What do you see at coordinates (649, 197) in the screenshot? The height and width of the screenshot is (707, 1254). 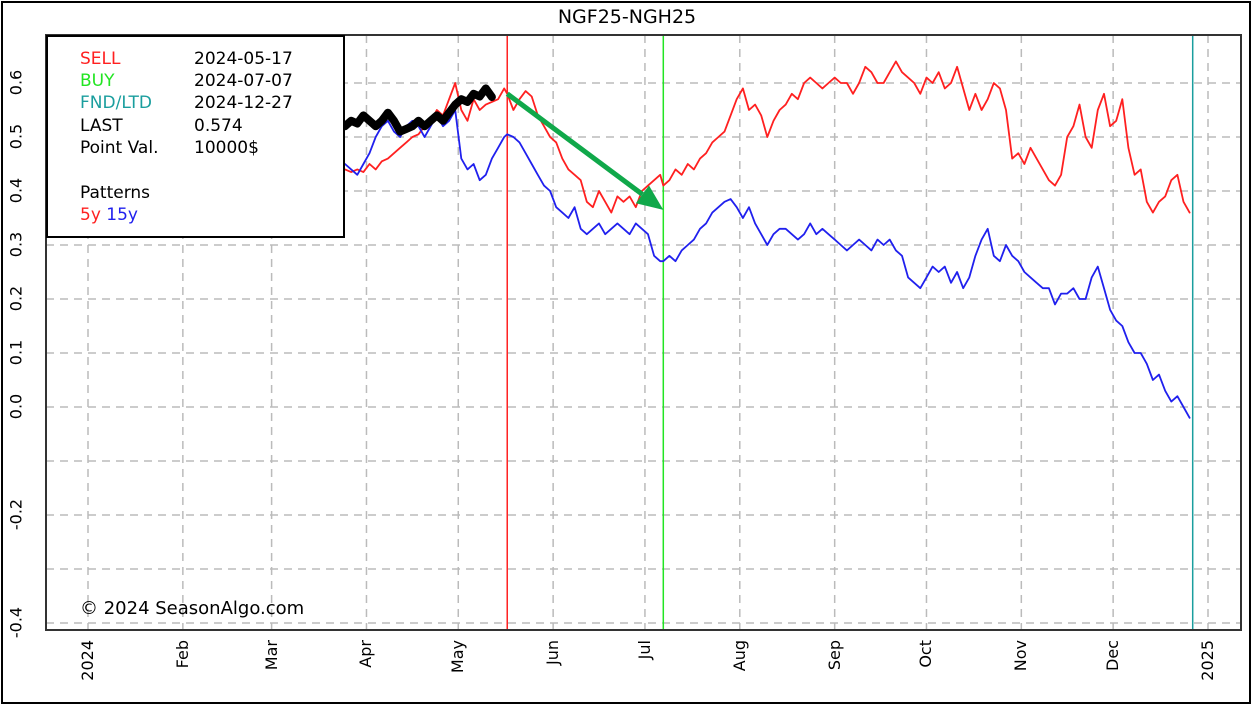 I see `arrow-head-icon` at bounding box center [649, 197].